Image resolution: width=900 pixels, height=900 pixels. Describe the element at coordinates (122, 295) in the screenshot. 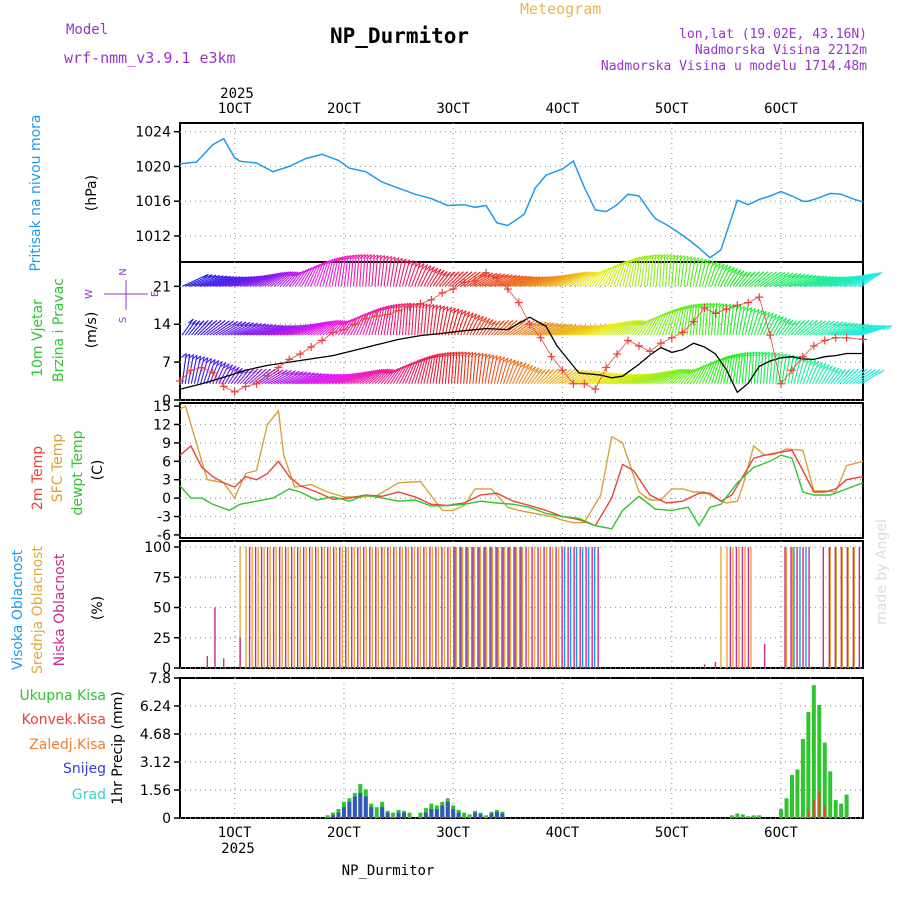

I see `compass-rose: N W E S` at that location.